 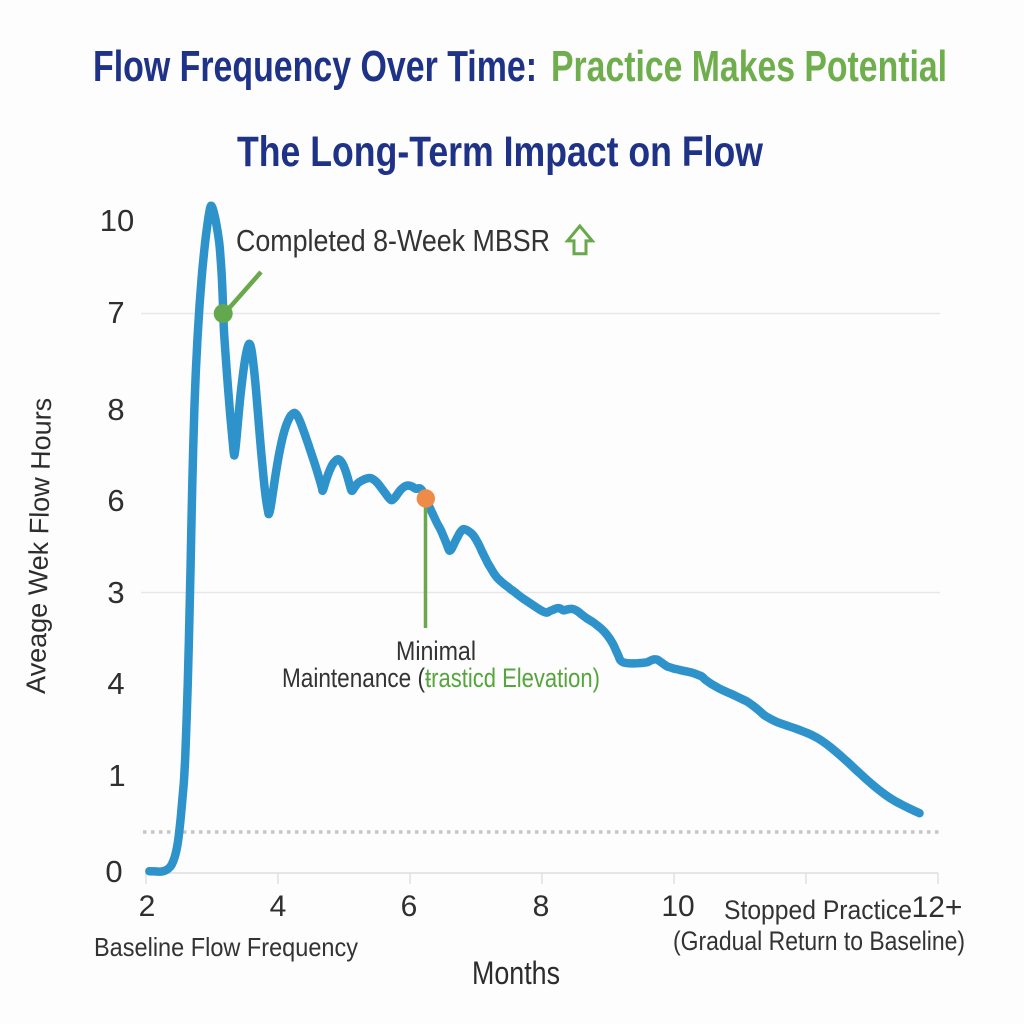 I want to click on svg-text: 1, so click(x=116, y=775).